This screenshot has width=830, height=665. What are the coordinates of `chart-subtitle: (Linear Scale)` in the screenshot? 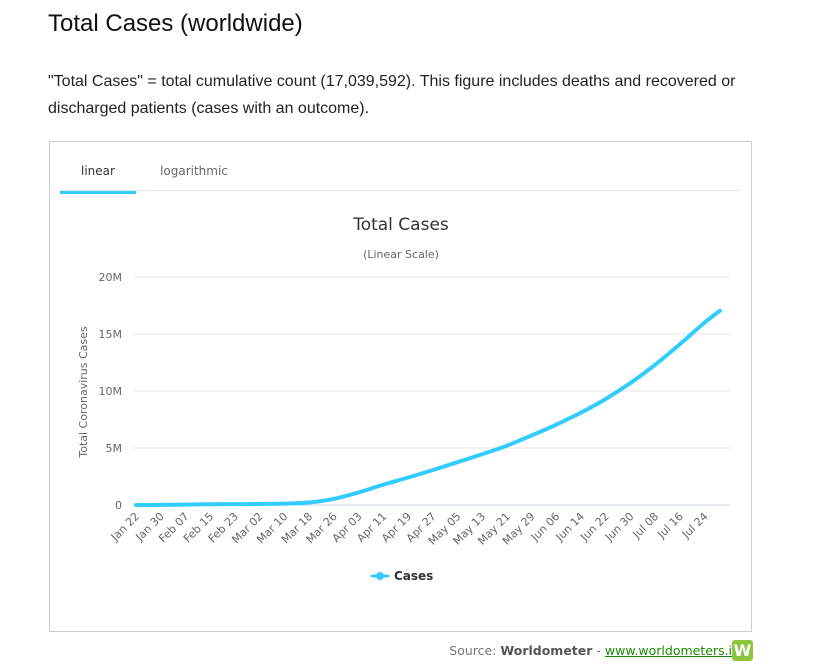 It's located at (401, 254).